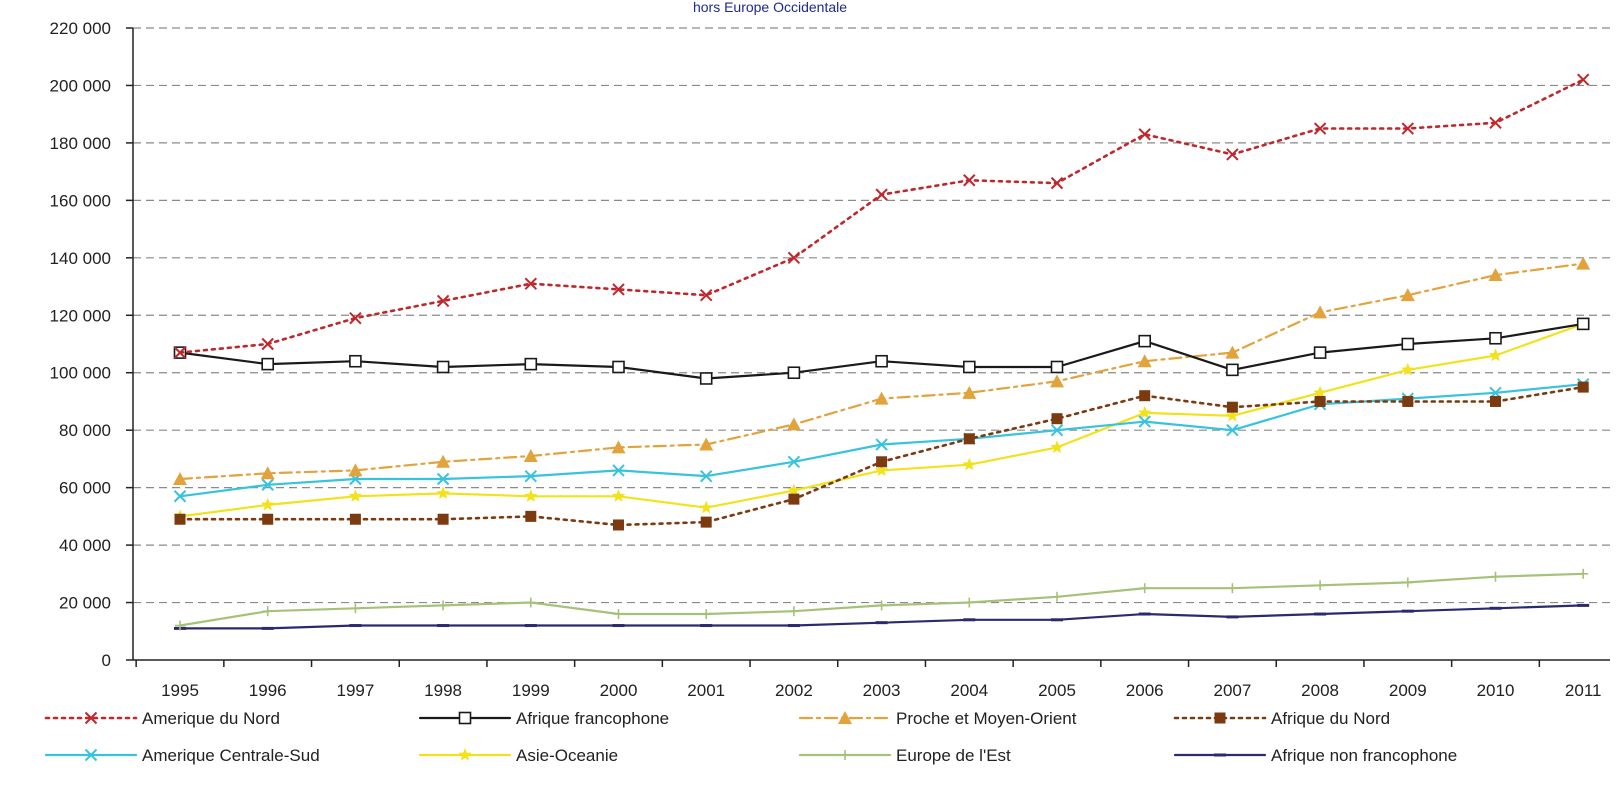 The width and height of the screenshot is (1618, 792). I want to click on y-tick-label: 100 000, so click(80, 373).